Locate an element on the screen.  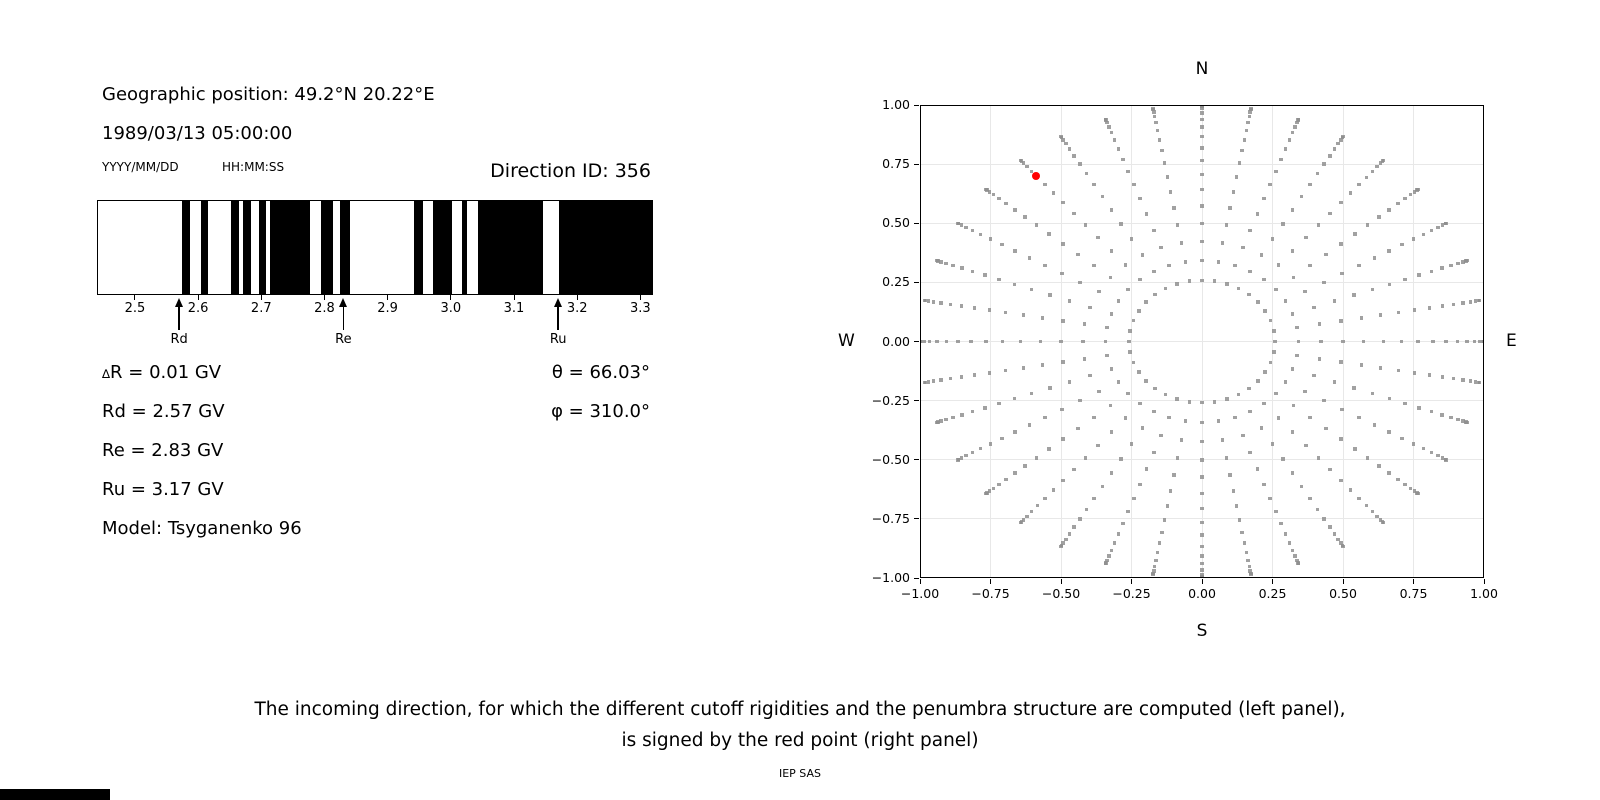
penumbra-x-tick-label: 2.6 is located at coordinates (198, 308).